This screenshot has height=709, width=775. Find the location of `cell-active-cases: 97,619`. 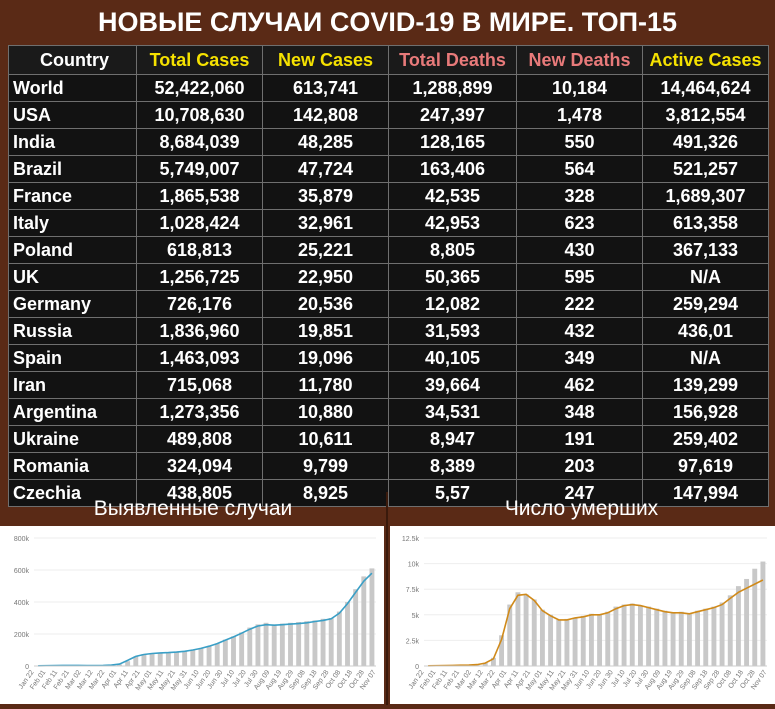

cell-active-cases: 97,619 is located at coordinates (706, 466).